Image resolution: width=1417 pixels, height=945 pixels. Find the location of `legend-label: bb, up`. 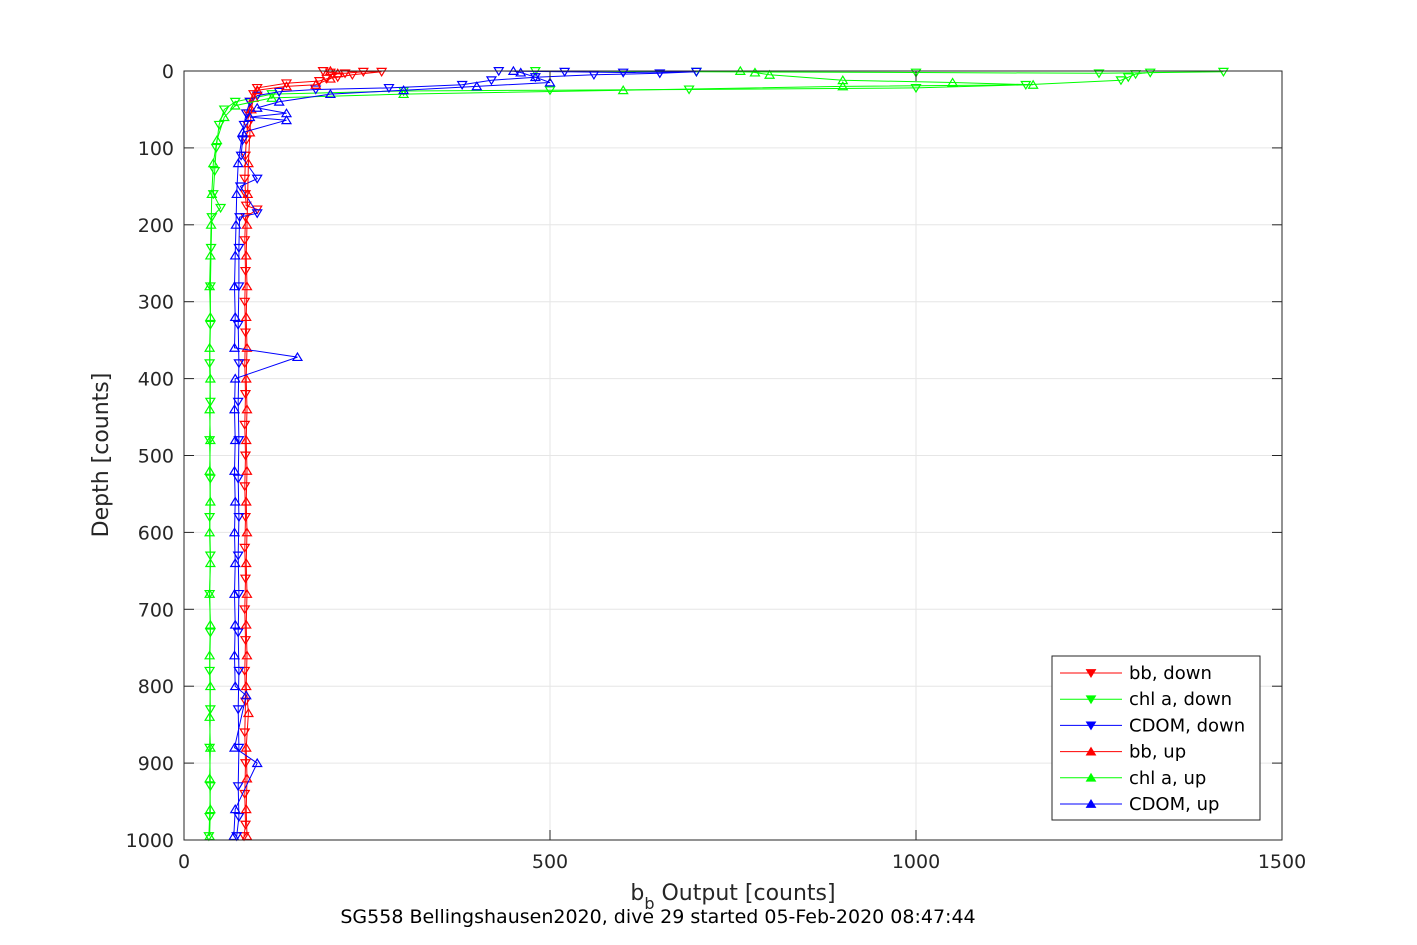

legend-label: bb, up is located at coordinates (1157, 752).